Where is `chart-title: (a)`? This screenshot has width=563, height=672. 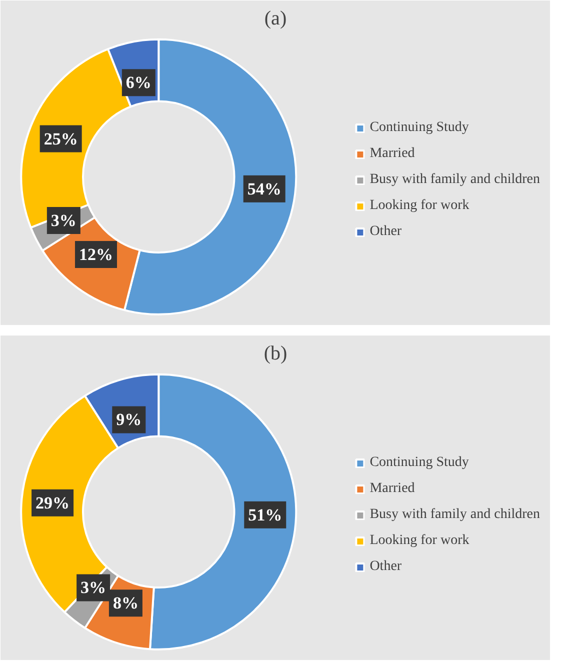
chart-title: (a) is located at coordinates (275, 19).